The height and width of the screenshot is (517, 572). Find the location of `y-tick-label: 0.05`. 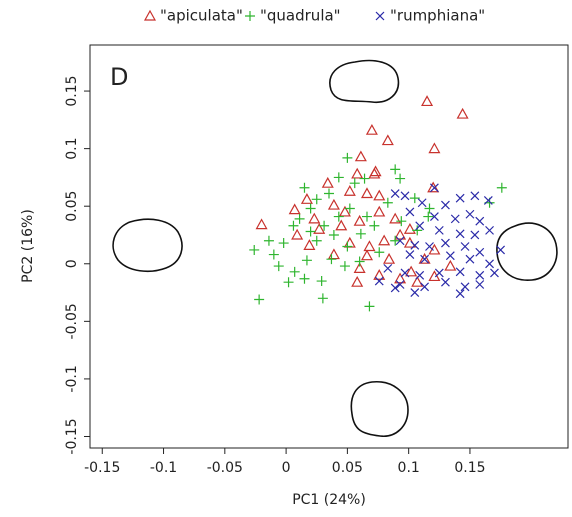

y-tick-label: 0.05 is located at coordinates (72, 206).